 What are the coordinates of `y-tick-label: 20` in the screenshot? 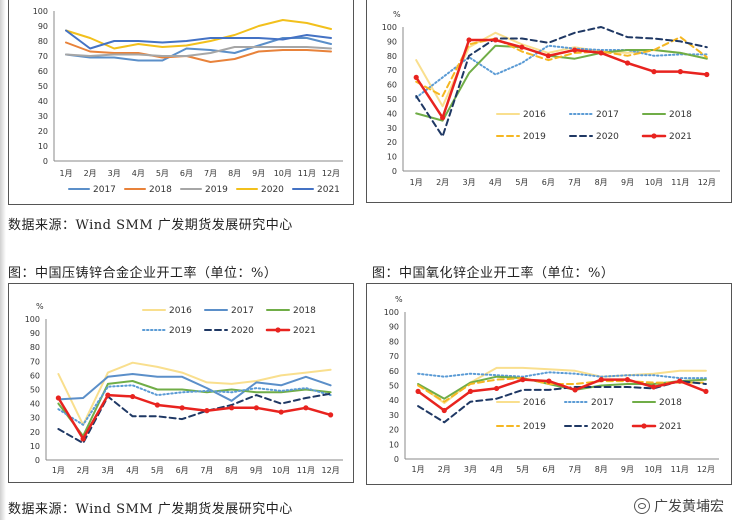 It's located at (35, 432).